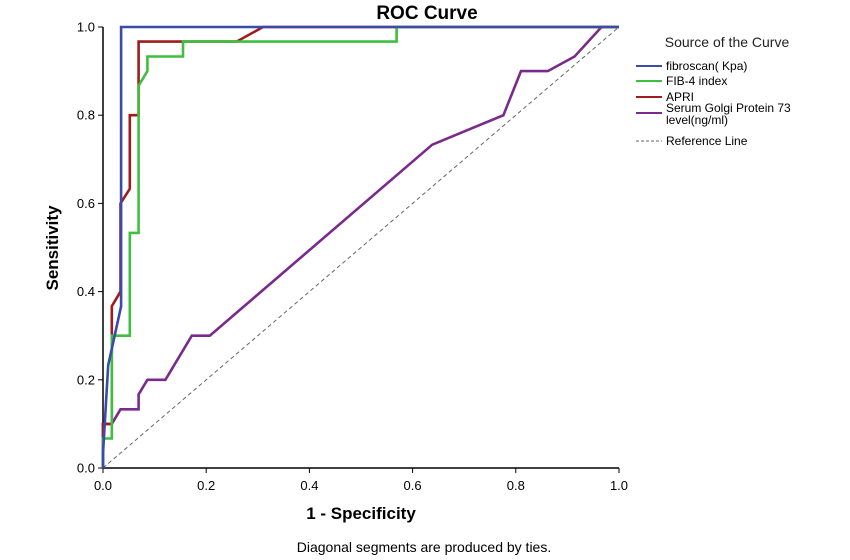  What do you see at coordinates (413, 485) in the screenshot?
I see `x-tick-label: 0.6` at bounding box center [413, 485].